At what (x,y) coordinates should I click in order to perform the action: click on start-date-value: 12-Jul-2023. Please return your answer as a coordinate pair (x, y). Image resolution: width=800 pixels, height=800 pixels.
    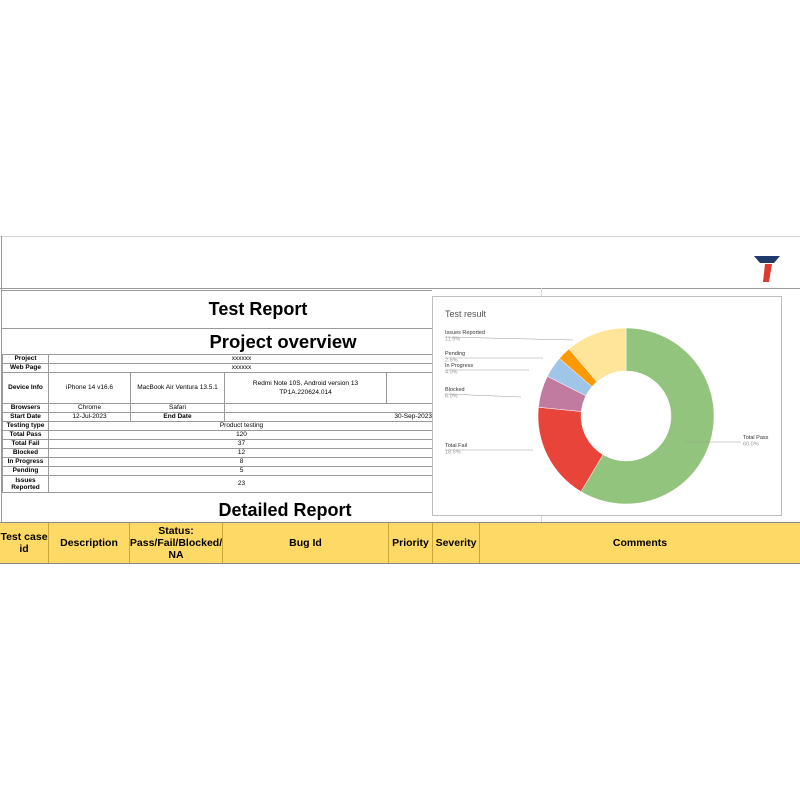
    Looking at the image, I should click on (89, 417).